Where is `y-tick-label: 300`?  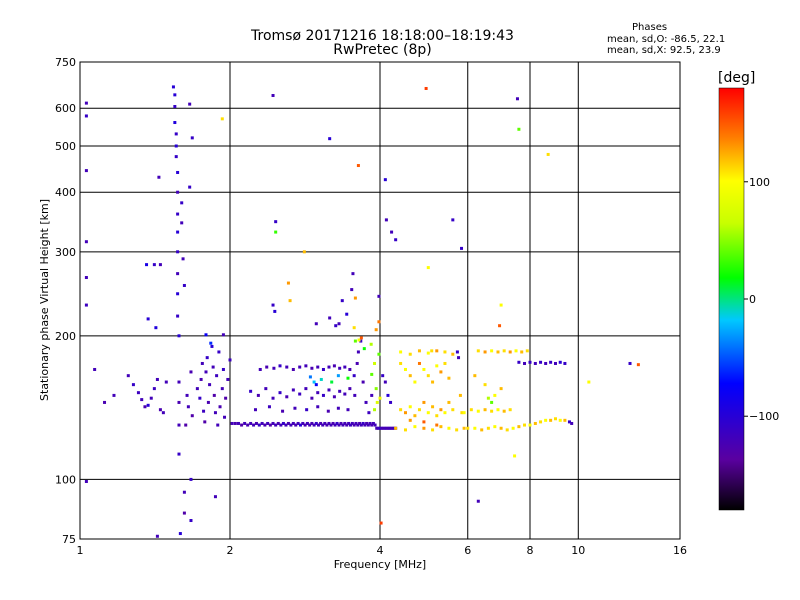 y-tick-label: 300 is located at coordinates (65, 252).